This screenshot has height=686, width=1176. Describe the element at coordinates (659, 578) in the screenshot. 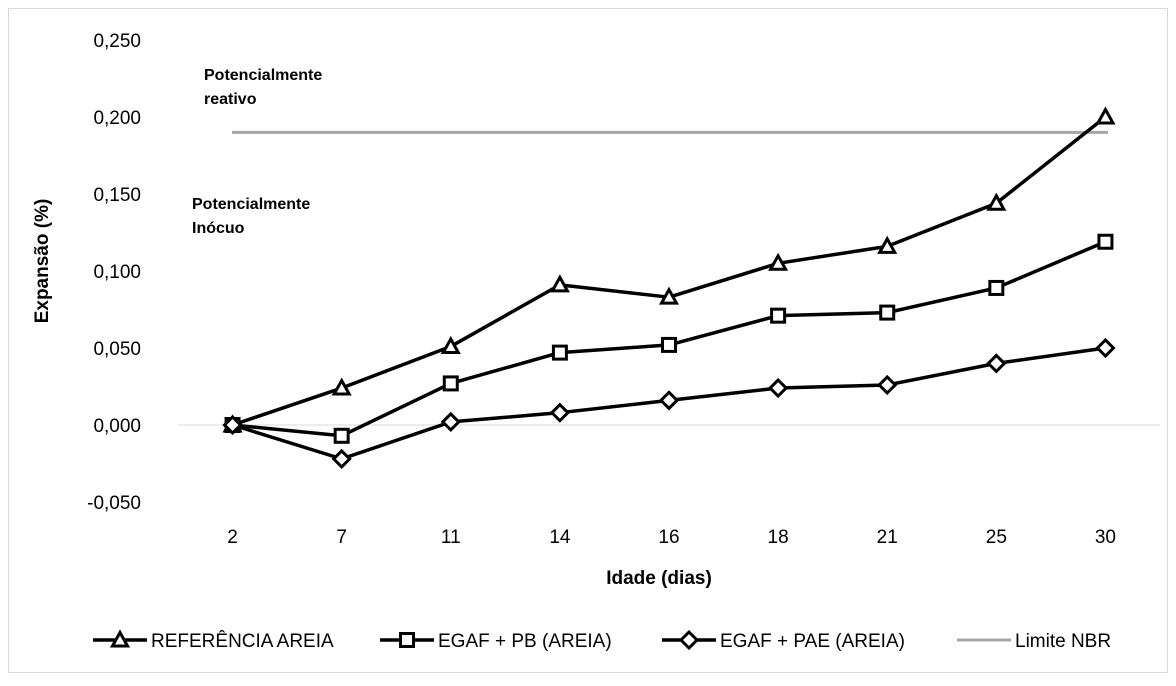

I see `x-axis-title: Idade (dias)` at that location.